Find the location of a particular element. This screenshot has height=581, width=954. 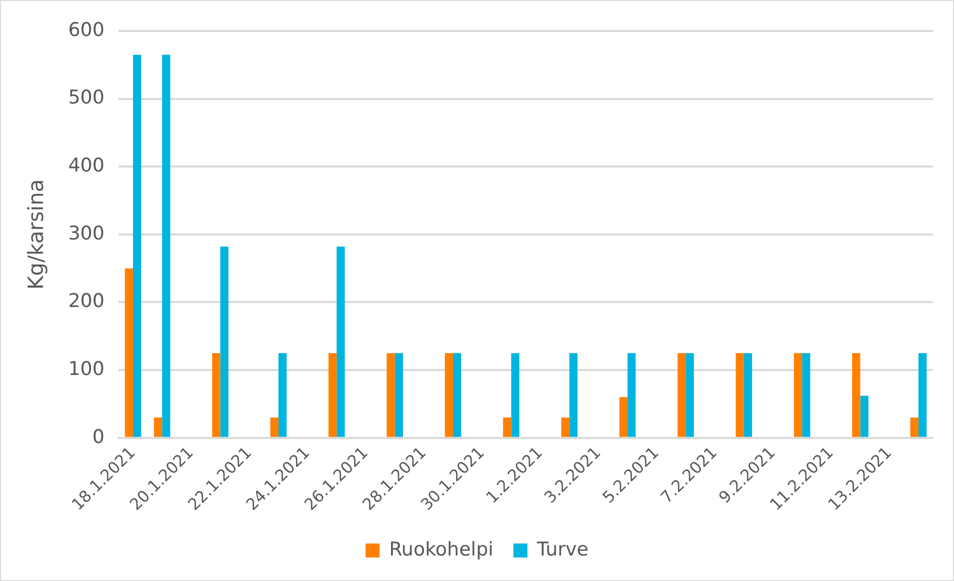

y-tick-label: 600 is located at coordinates (86, 29).